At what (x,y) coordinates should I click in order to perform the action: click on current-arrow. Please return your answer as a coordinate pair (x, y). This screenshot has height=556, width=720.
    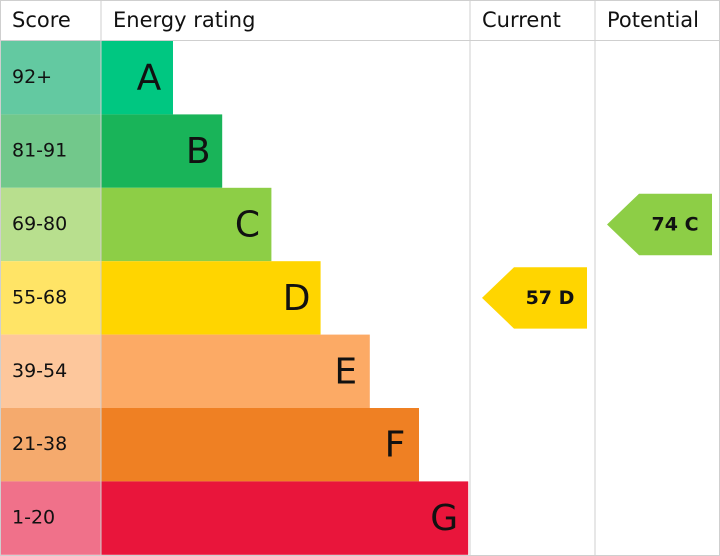
    Looking at the image, I should click on (534, 298).